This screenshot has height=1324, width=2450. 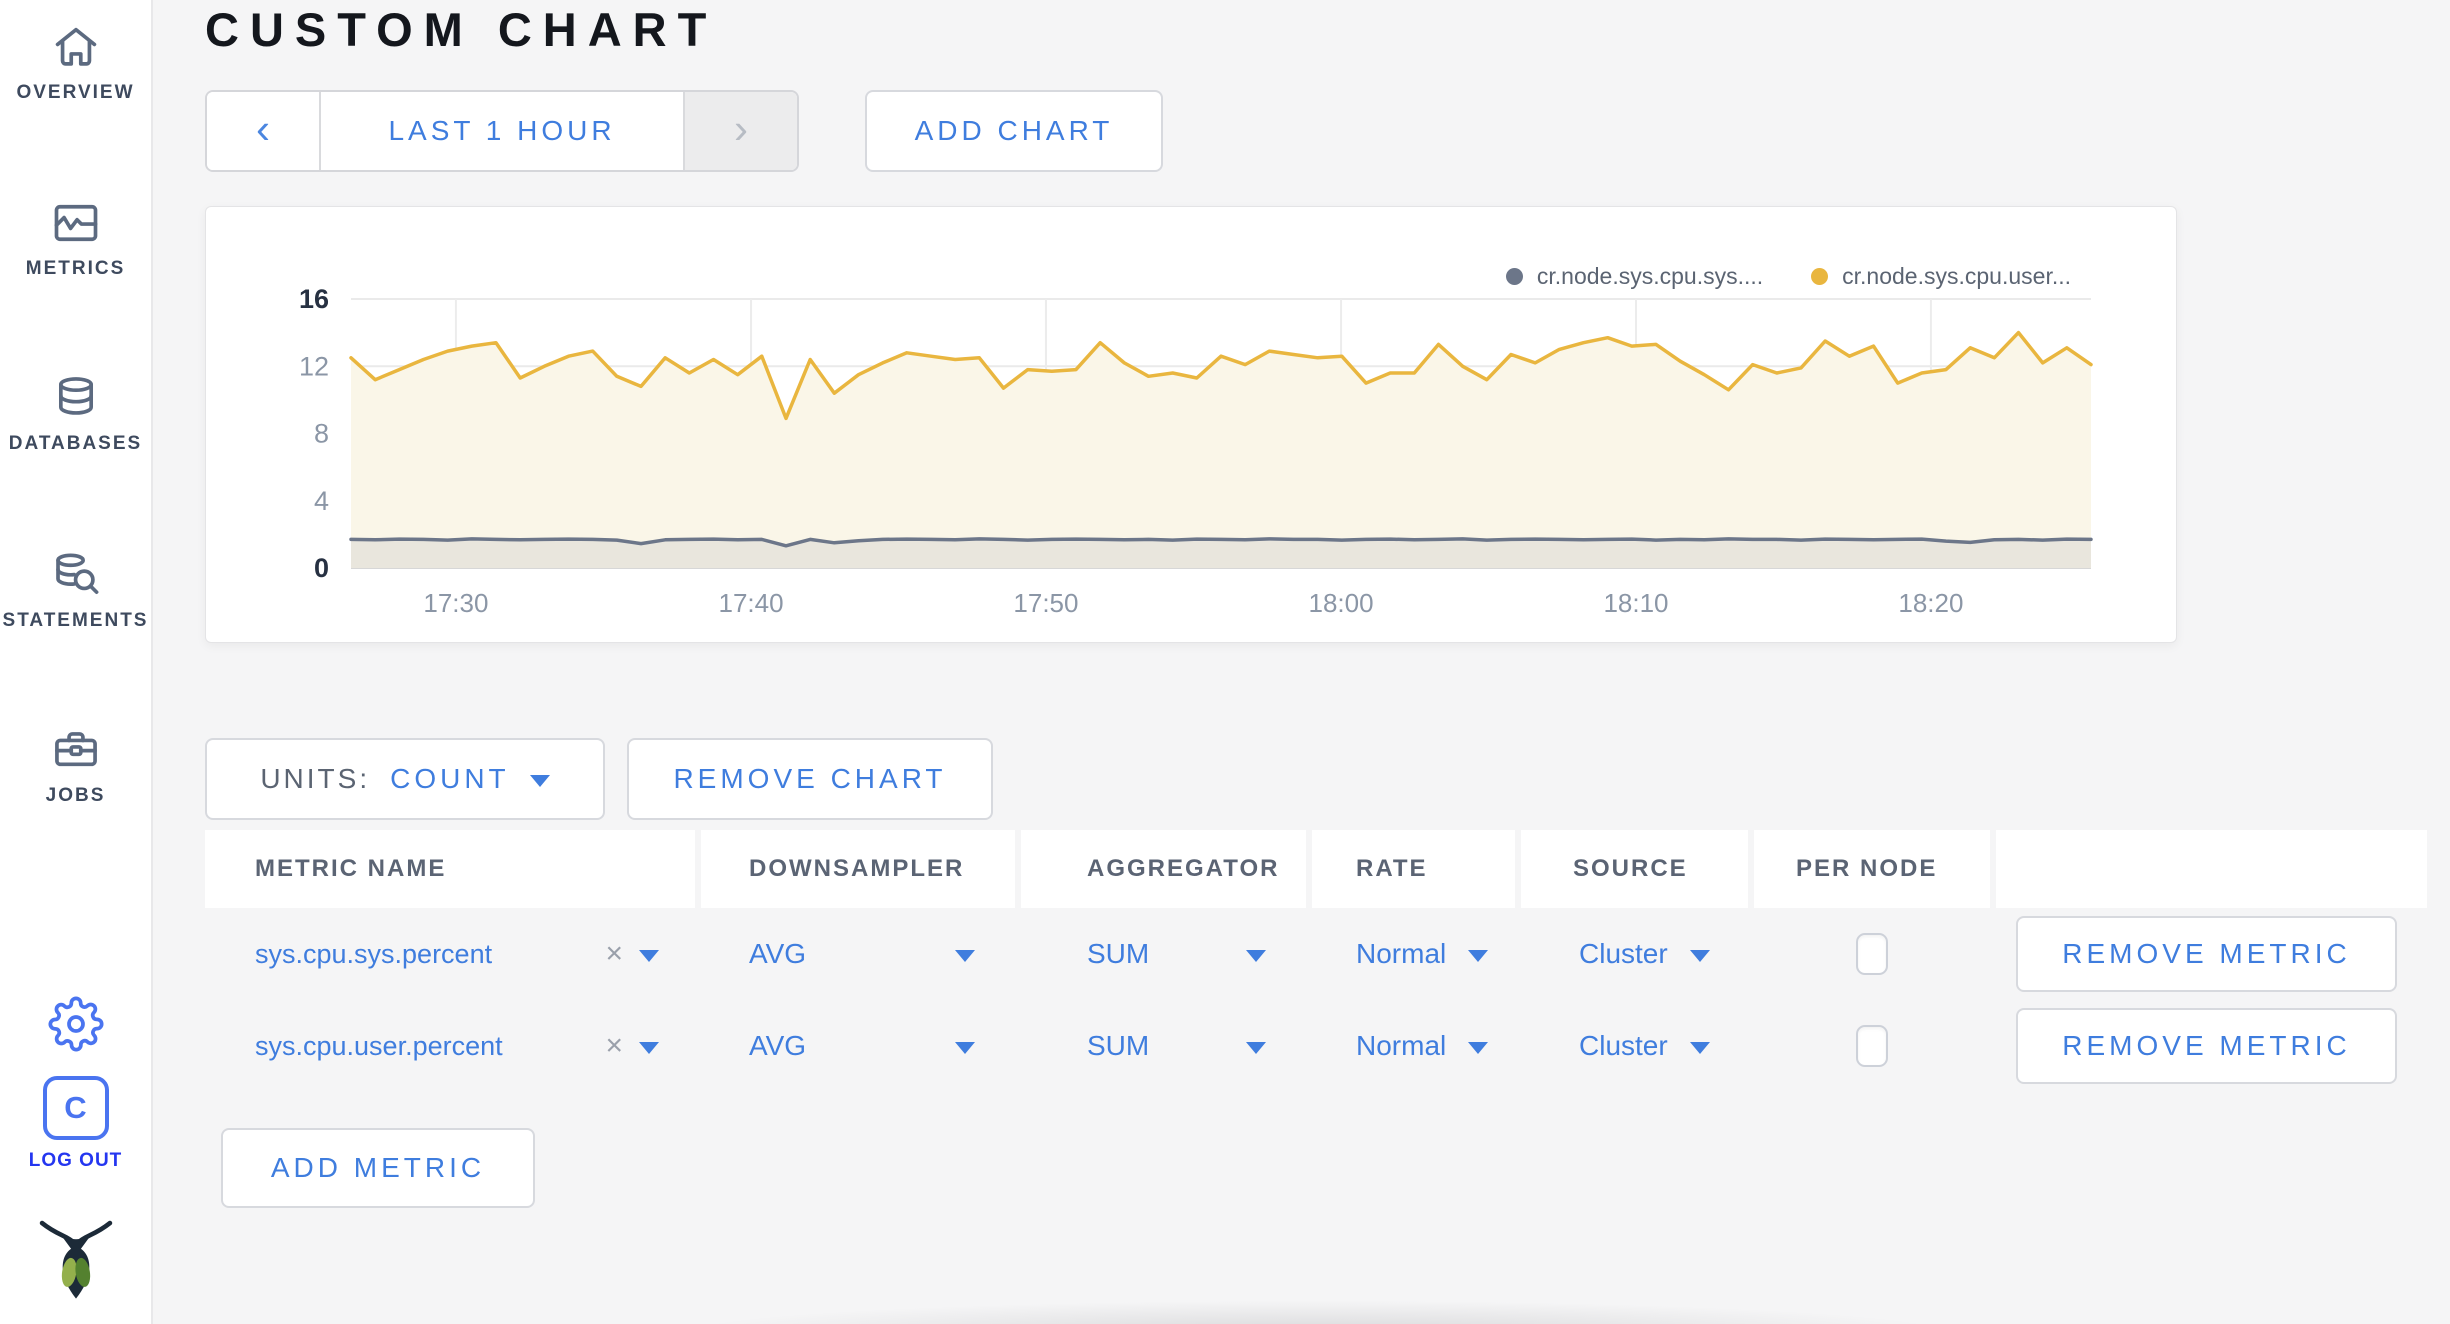 I want to click on cockroach-logo, so click(x=75, y=1257).